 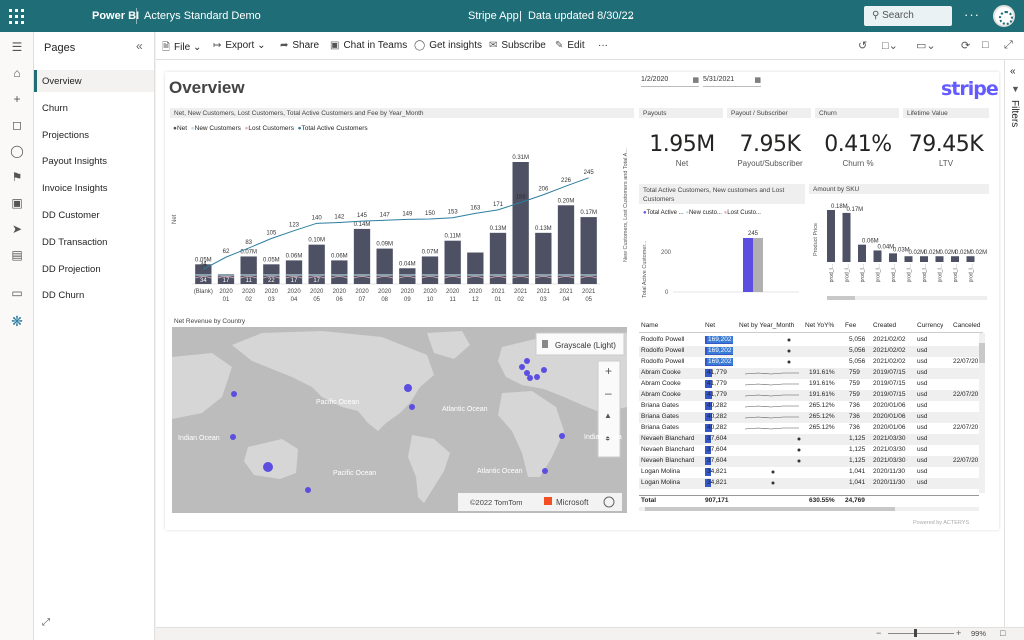 What do you see at coordinates (181, 48) in the screenshot?
I see `file-menu: 🗎 File ⌄` at bounding box center [181, 48].